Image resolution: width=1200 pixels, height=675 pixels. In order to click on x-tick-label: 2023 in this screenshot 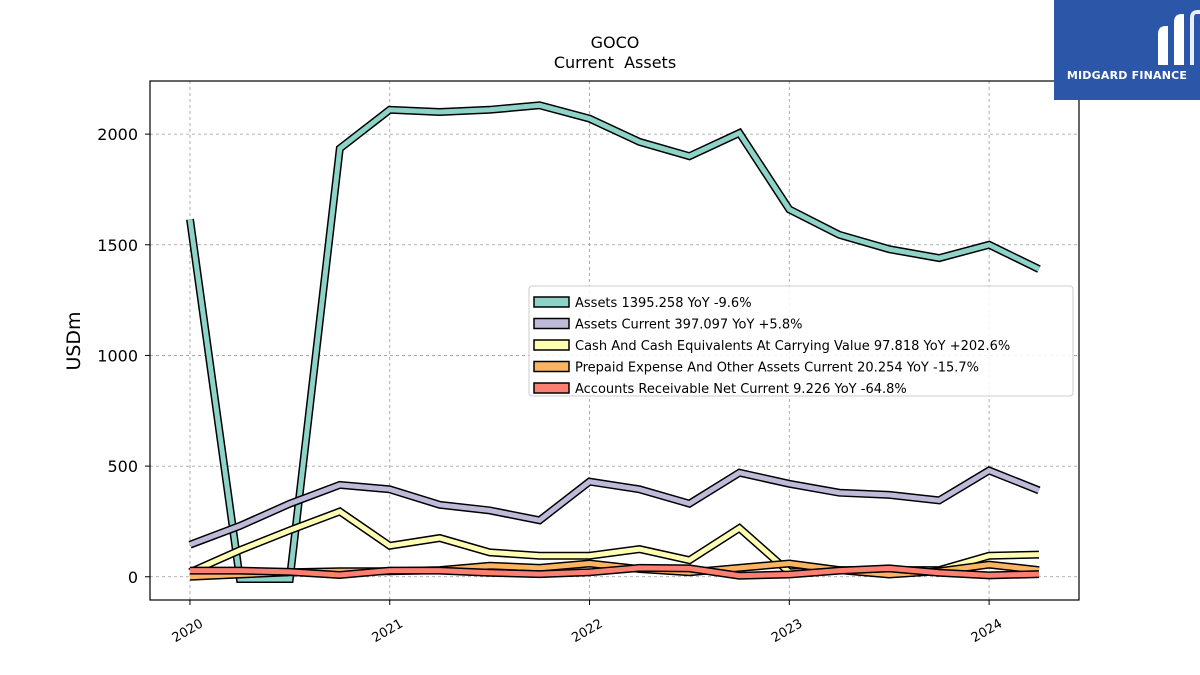, I will do `click(787, 631)`.